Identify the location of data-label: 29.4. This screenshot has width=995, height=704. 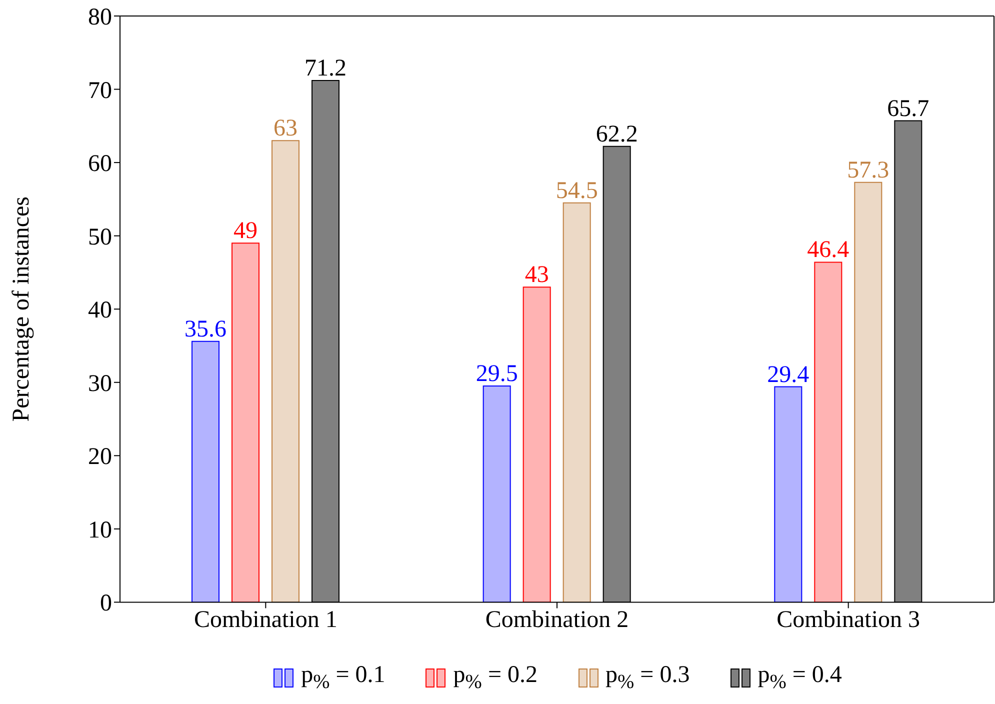
(788, 375).